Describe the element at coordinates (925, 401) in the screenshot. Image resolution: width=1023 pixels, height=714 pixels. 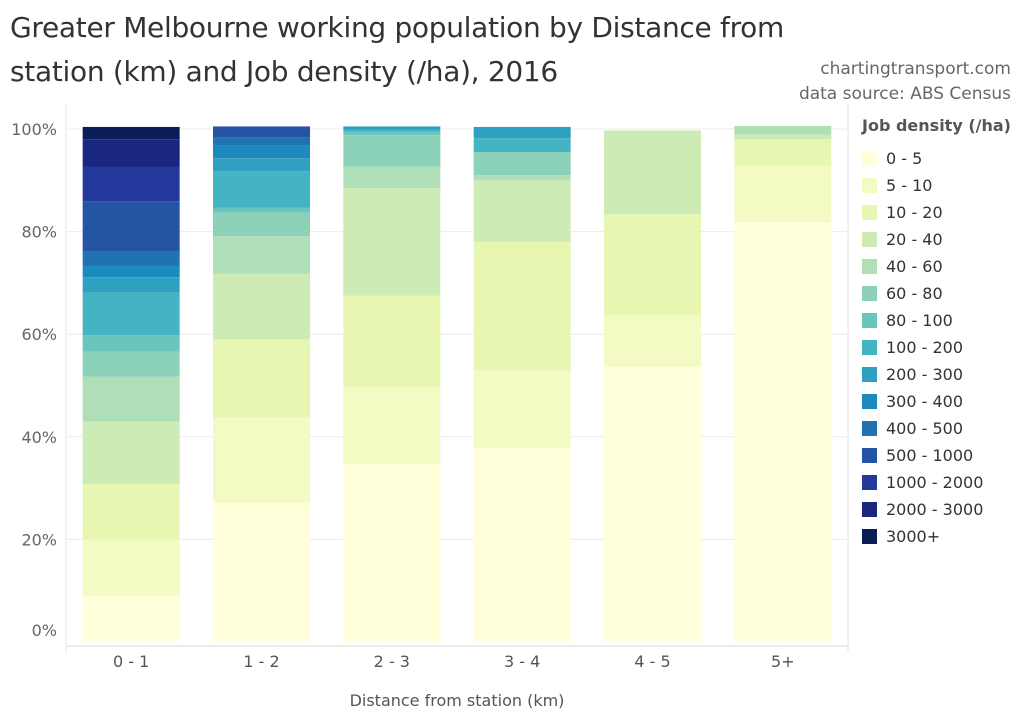
I see `legend-label: 300 - 400` at that location.